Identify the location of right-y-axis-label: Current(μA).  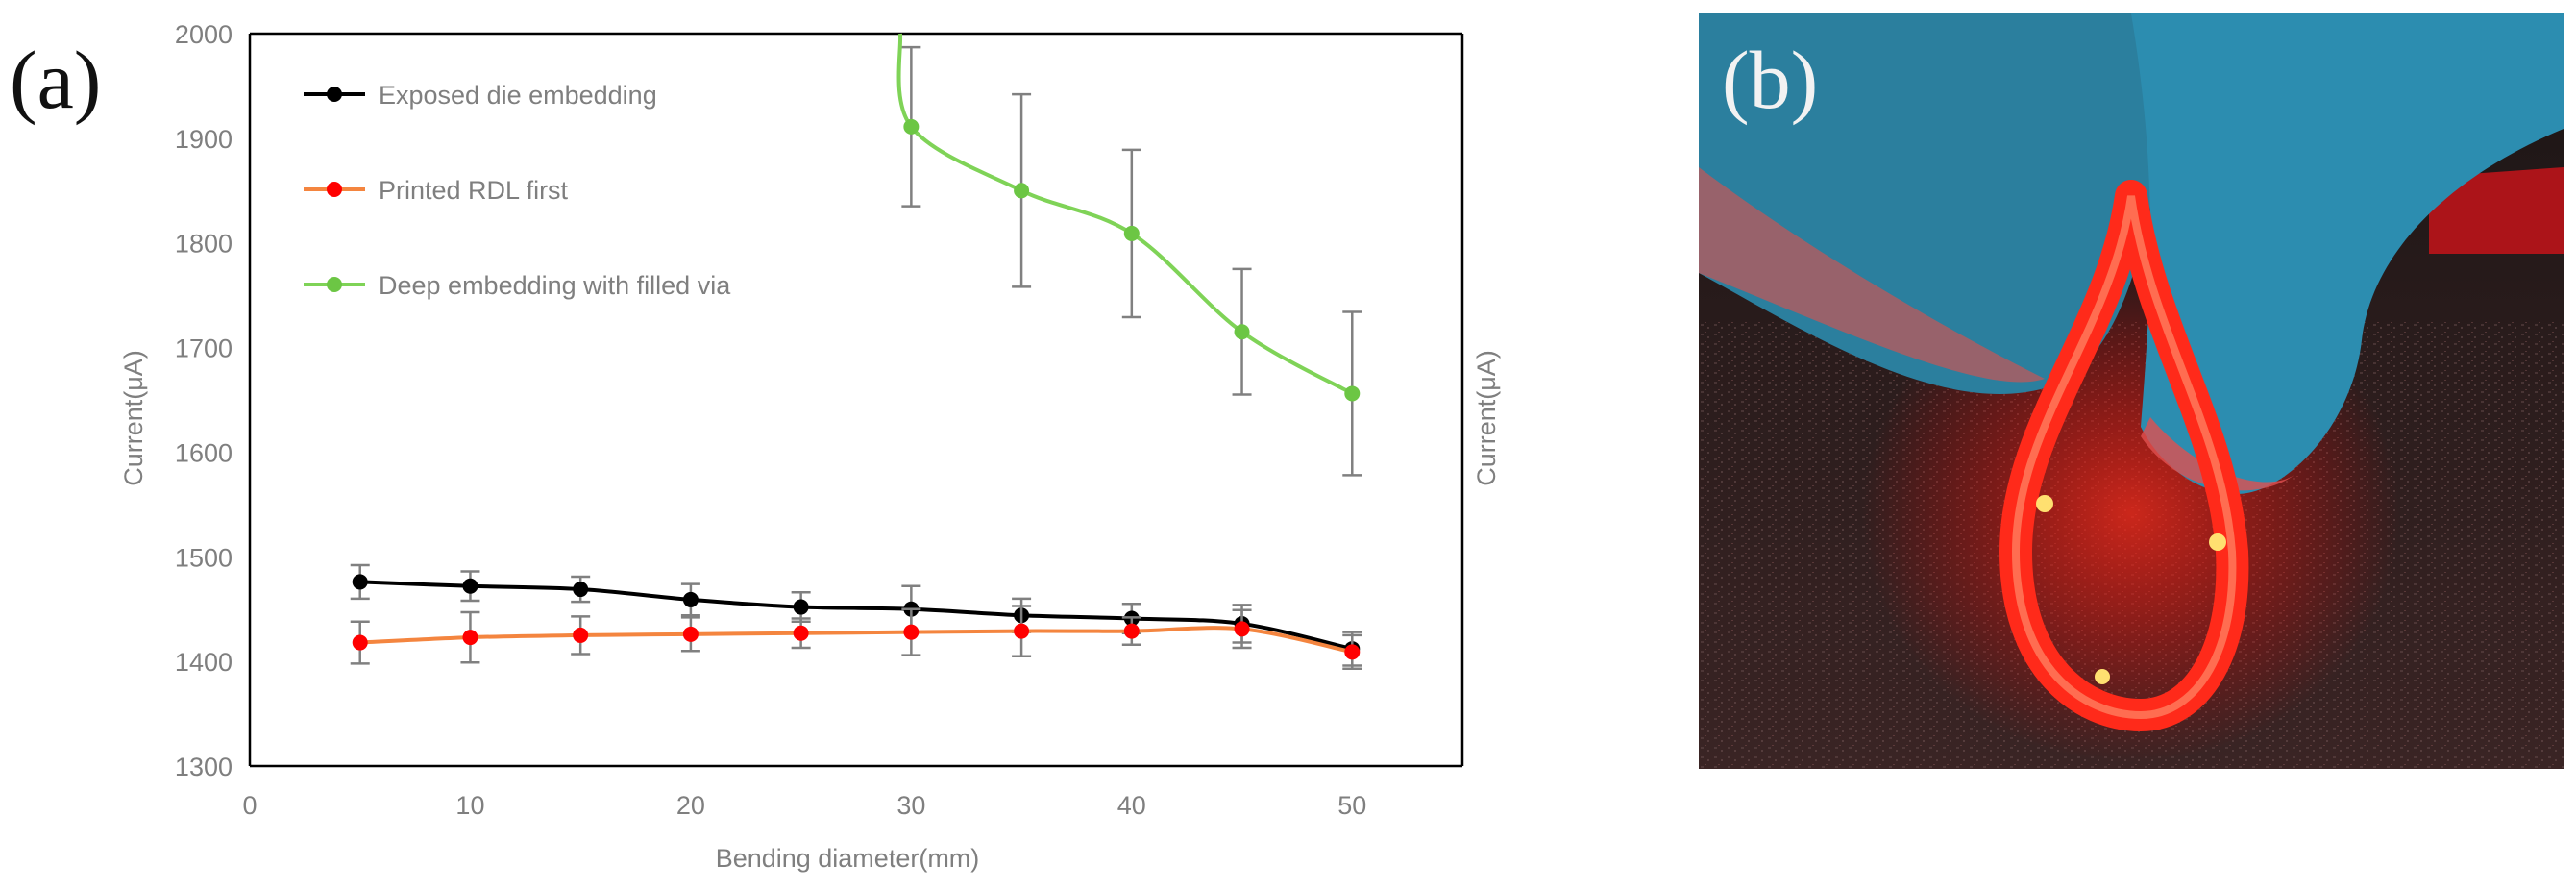
(1486, 418).